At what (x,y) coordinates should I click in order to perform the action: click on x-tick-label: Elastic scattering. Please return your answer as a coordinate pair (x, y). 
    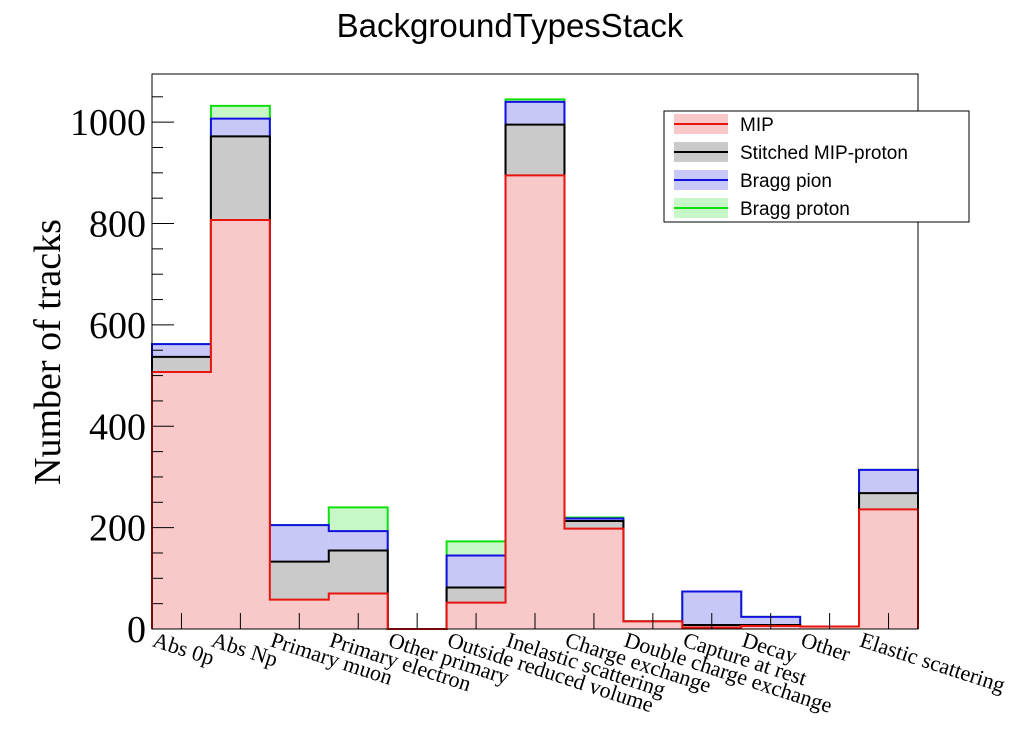
    Looking at the image, I should click on (932, 662).